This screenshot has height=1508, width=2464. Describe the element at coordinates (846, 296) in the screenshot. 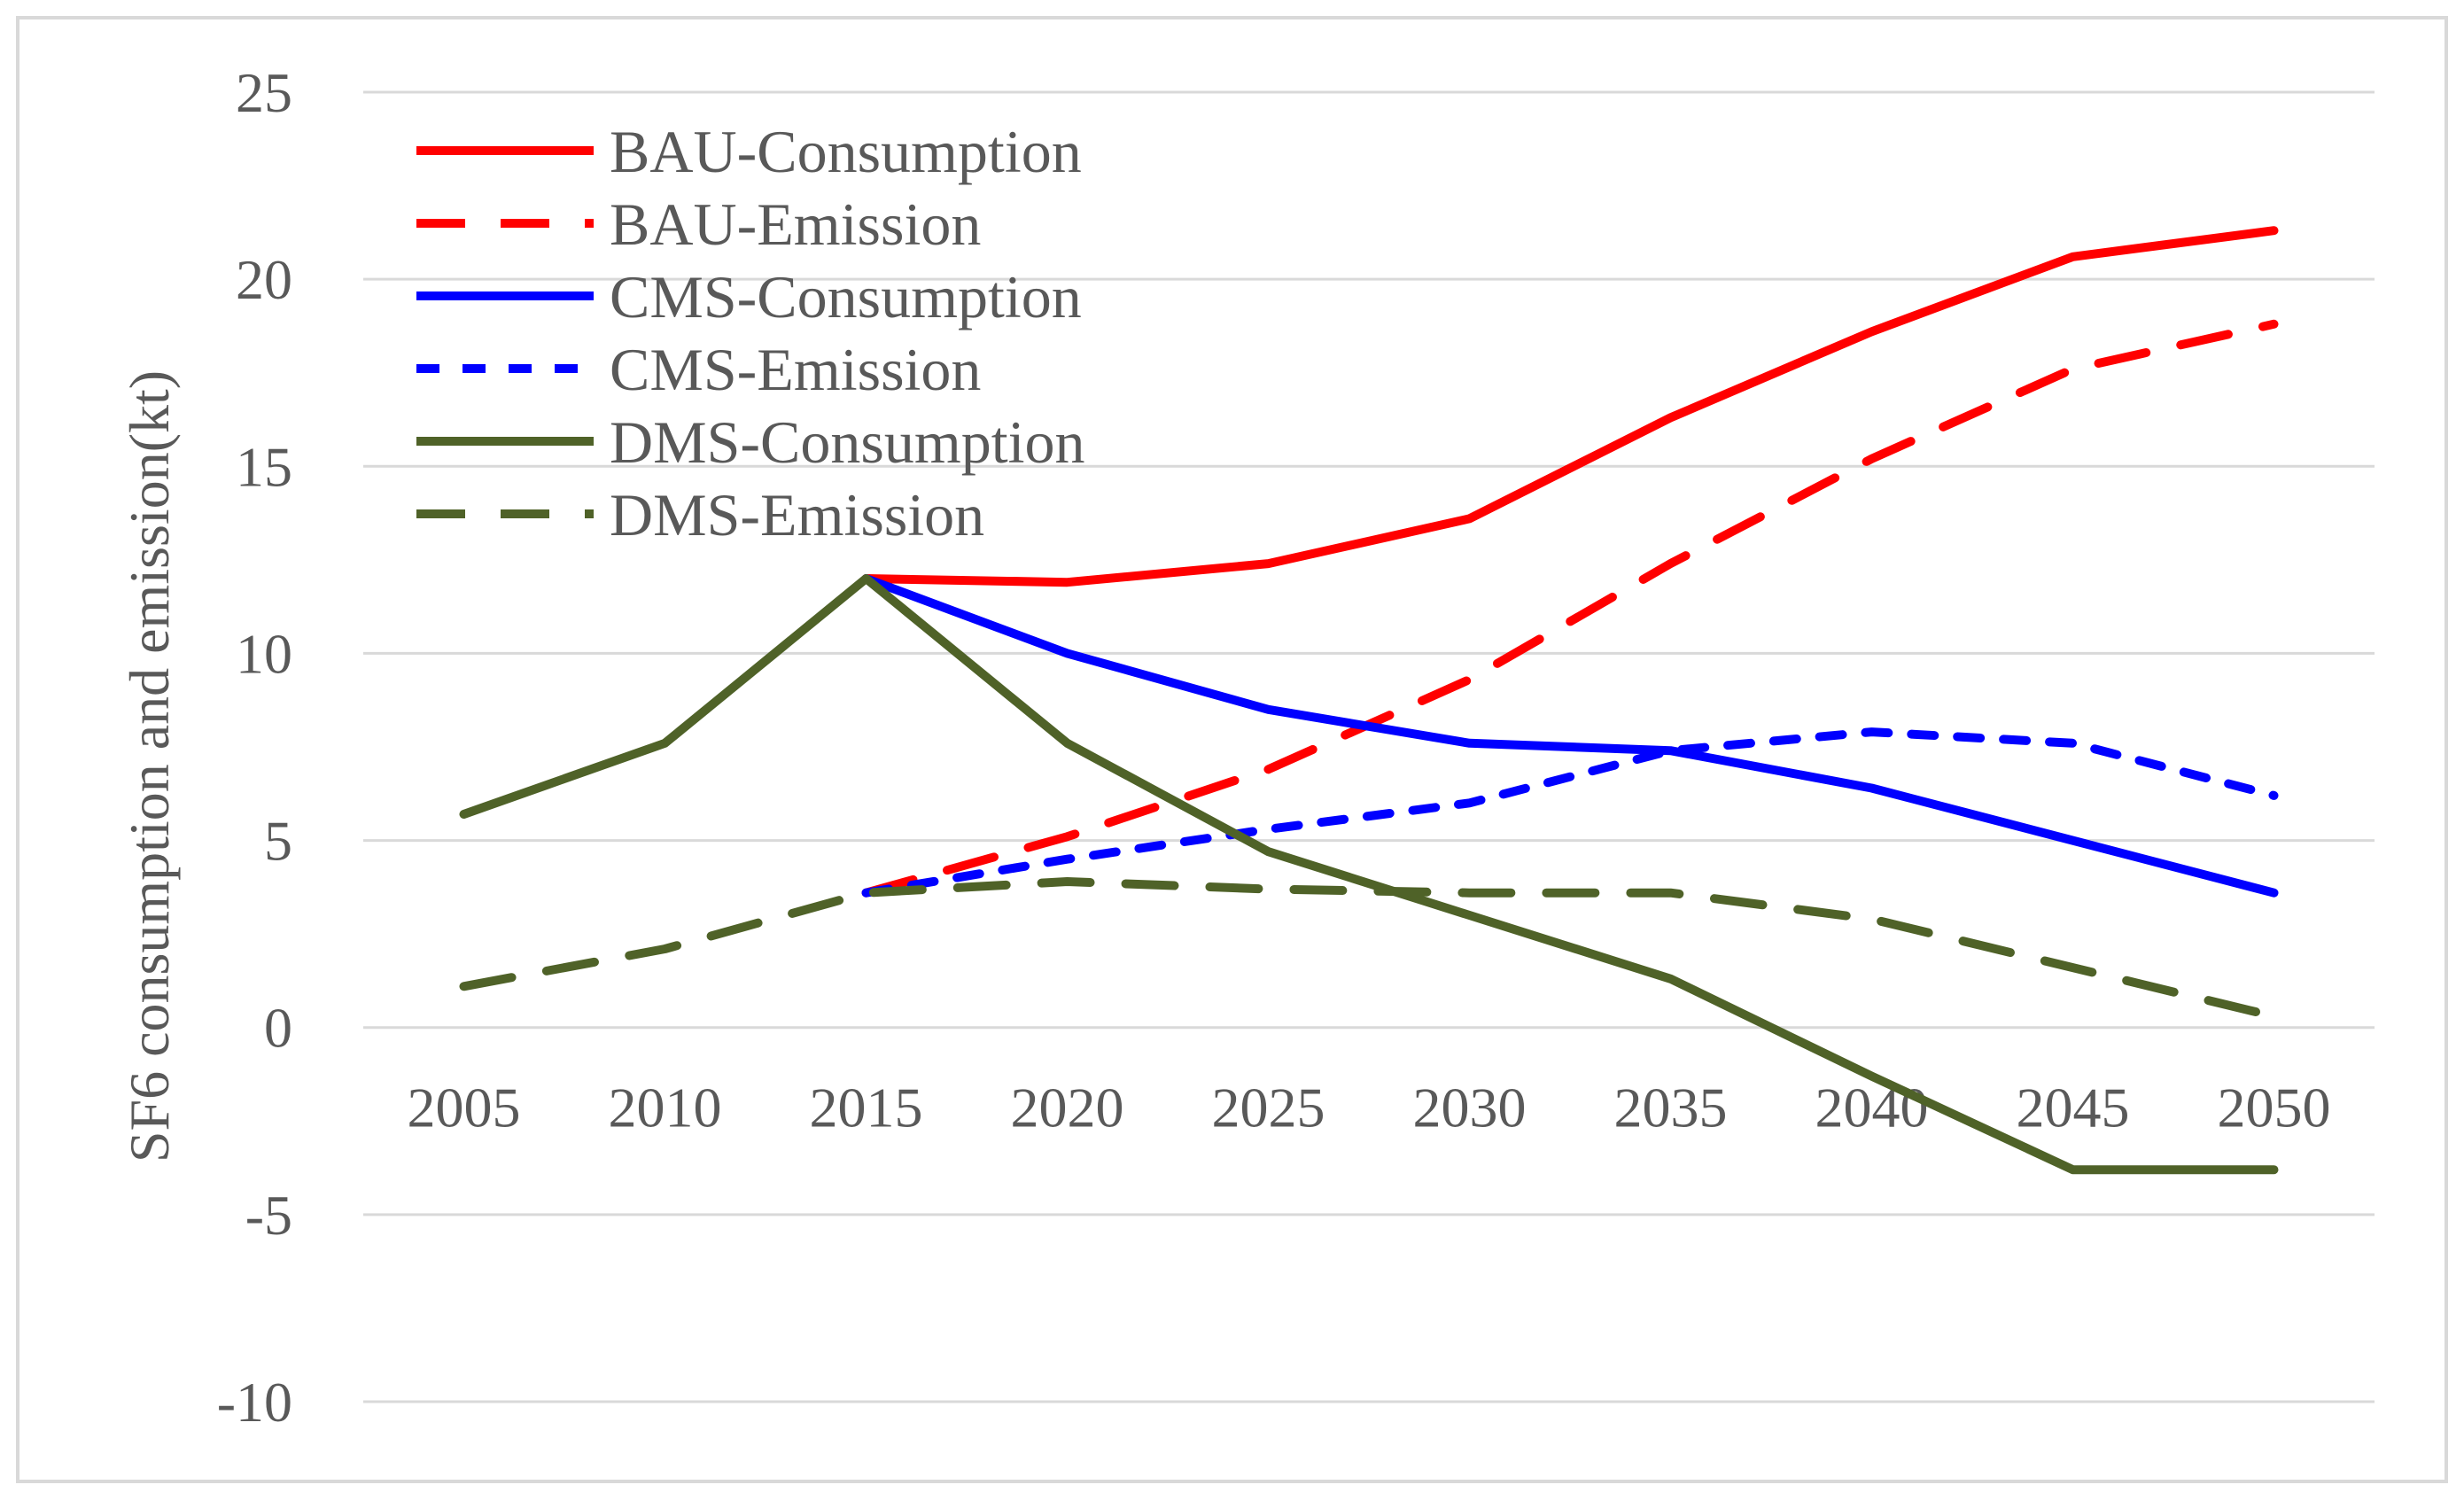

I see `legend-label-cms-consumption: CMS-Consumption` at that location.